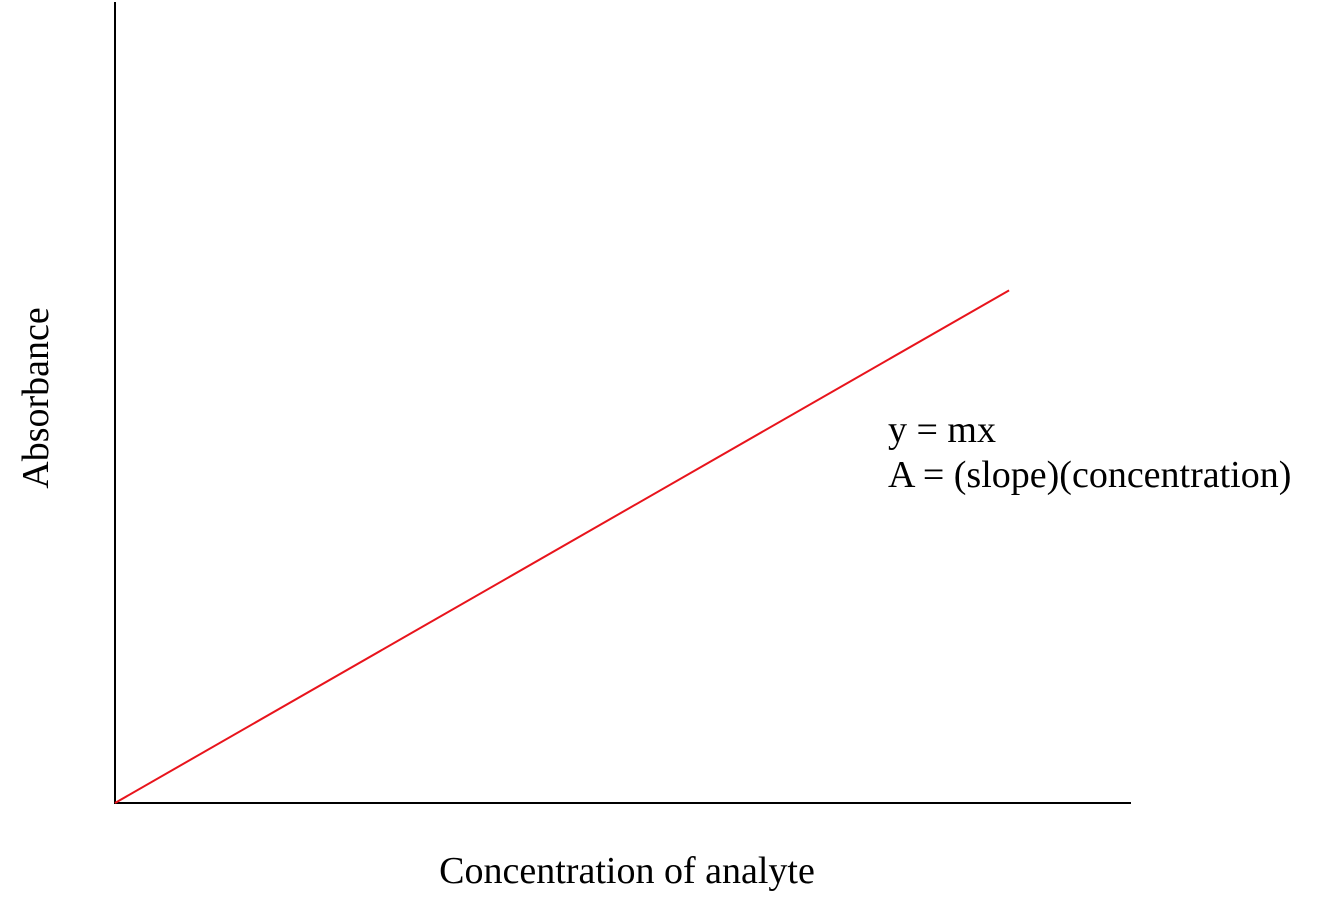  What do you see at coordinates (627, 871) in the screenshot?
I see `x-axis-label: Concentration of analyte` at bounding box center [627, 871].